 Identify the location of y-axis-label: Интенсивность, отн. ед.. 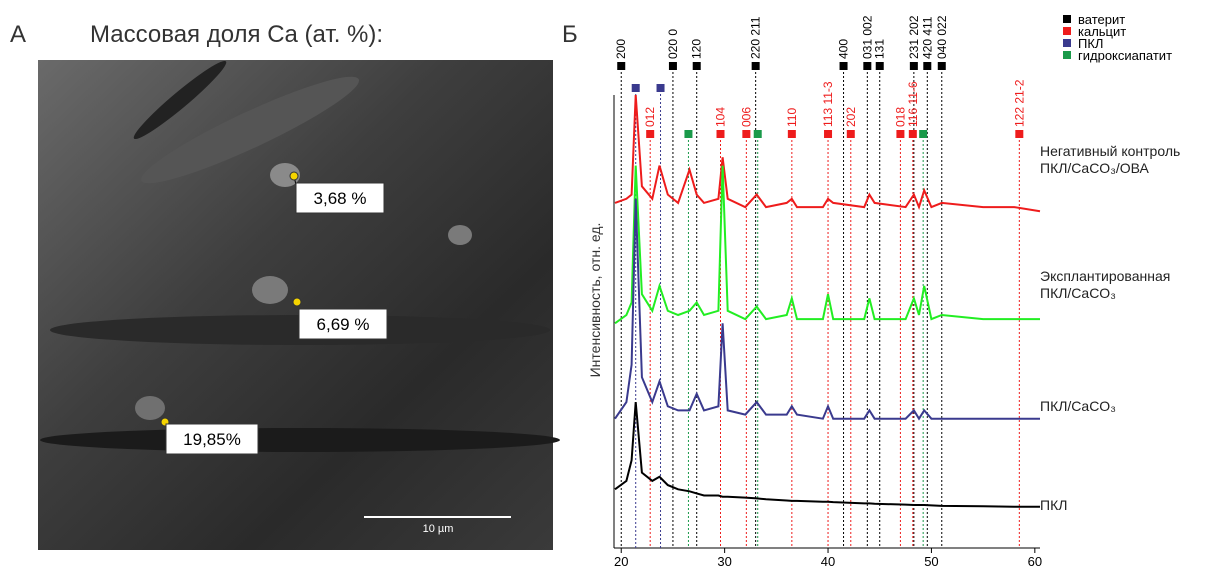
(595, 300).